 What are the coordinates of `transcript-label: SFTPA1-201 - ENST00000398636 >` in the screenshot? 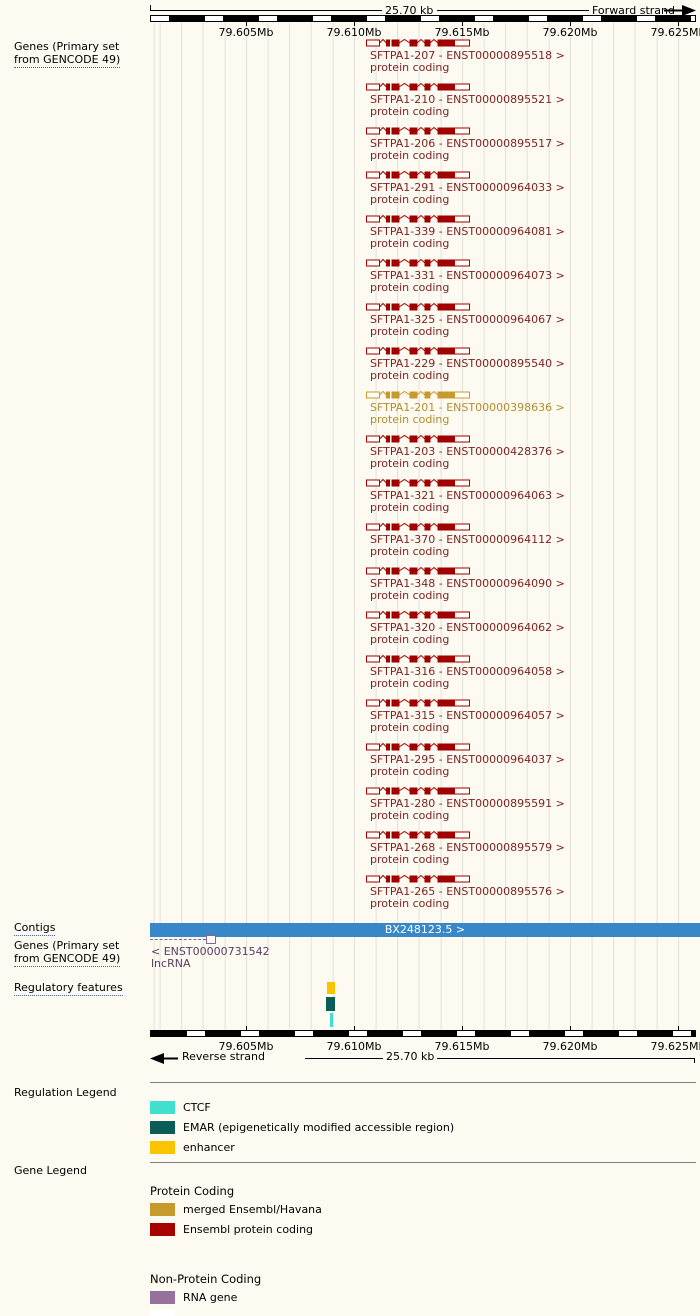 It's located at (467, 407).